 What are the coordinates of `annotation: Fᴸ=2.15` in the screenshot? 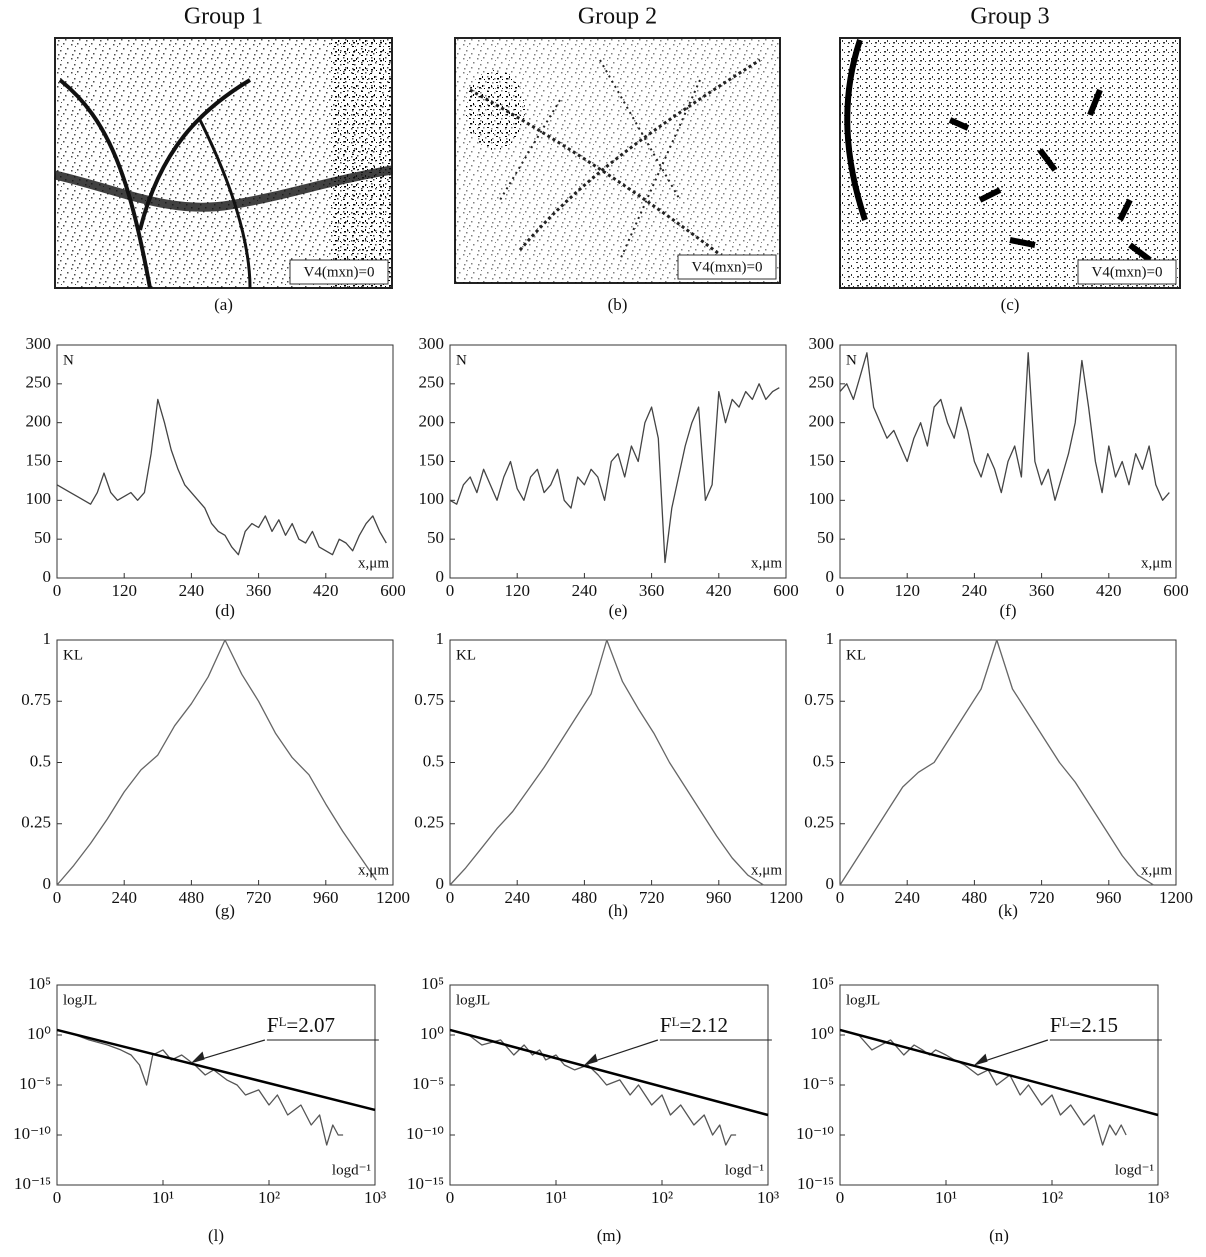 It's located at (1084, 1025).